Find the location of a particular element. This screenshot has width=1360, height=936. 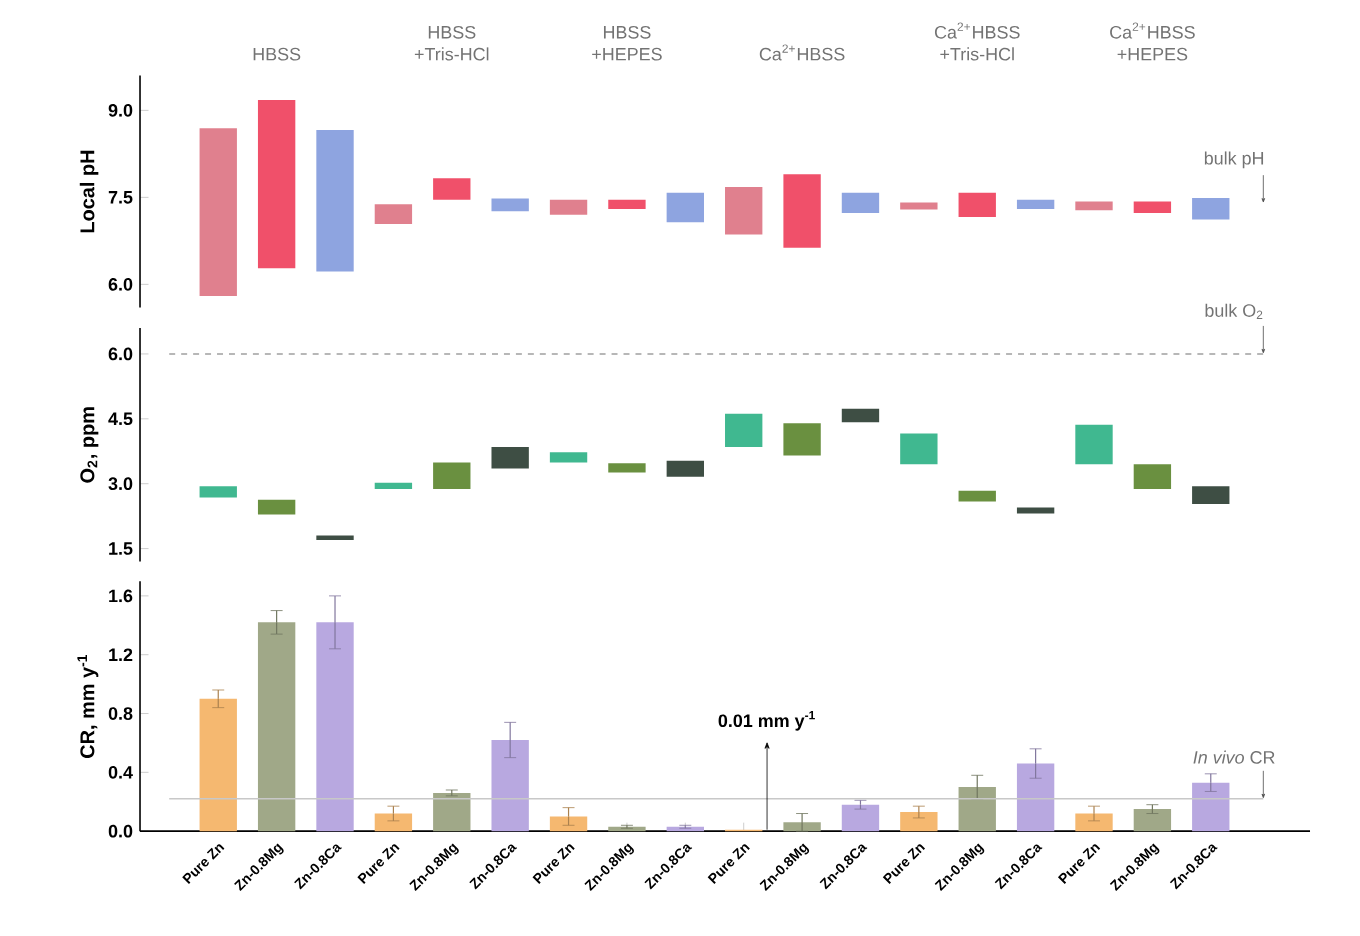

text: Ca$^{2+}$HBSS +HEPES is located at coordinates (1152, 41).